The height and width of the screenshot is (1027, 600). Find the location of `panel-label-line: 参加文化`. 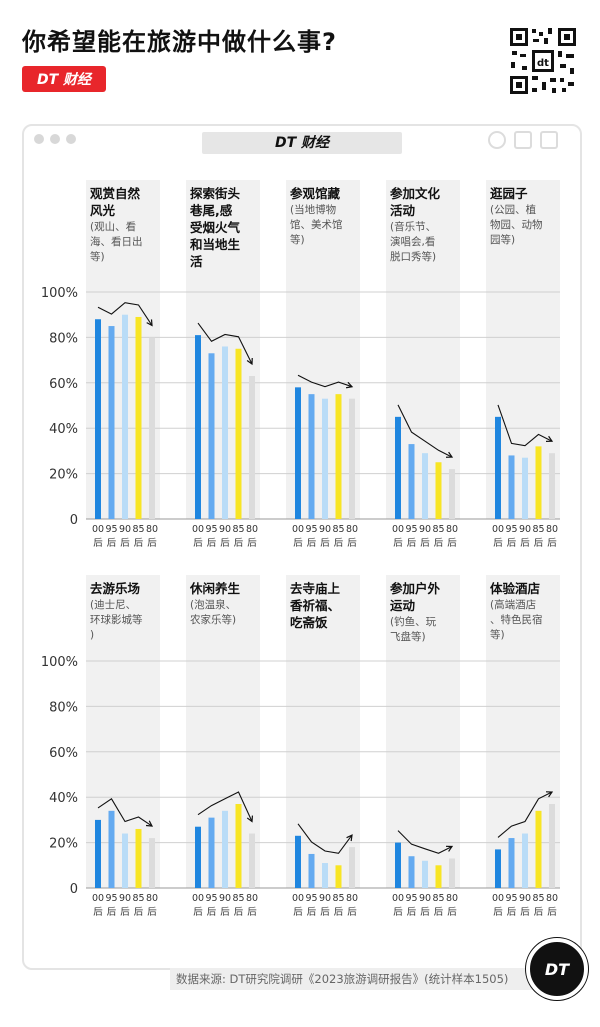

panel-label-line: 参加文化 is located at coordinates (415, 193).